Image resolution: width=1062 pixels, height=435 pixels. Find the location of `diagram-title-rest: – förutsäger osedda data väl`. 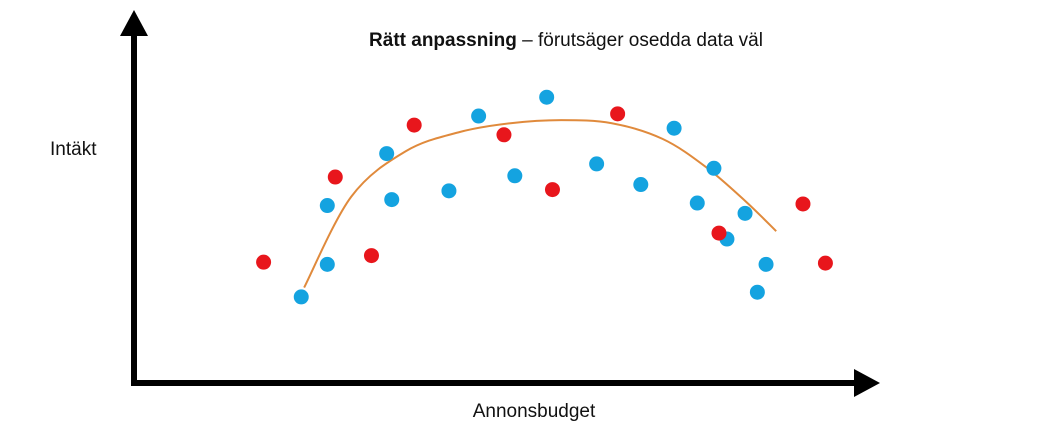

diagram-title-rest: – förutsäger osedda data väl is located at coordinates (639, 40).